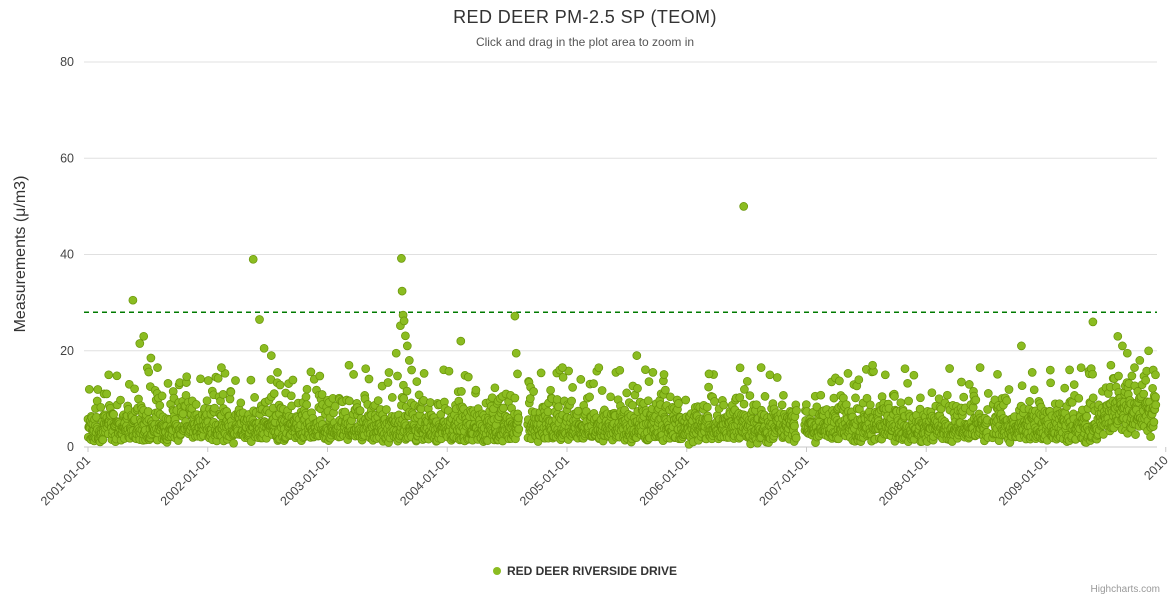 The width and height of the screenshot is (1170, 600). What do you see at coordinates (1125, 589) in the screenshot?
I see `highcharts-credits-link: Highcharts.com` at bounding box center [1125, 589].